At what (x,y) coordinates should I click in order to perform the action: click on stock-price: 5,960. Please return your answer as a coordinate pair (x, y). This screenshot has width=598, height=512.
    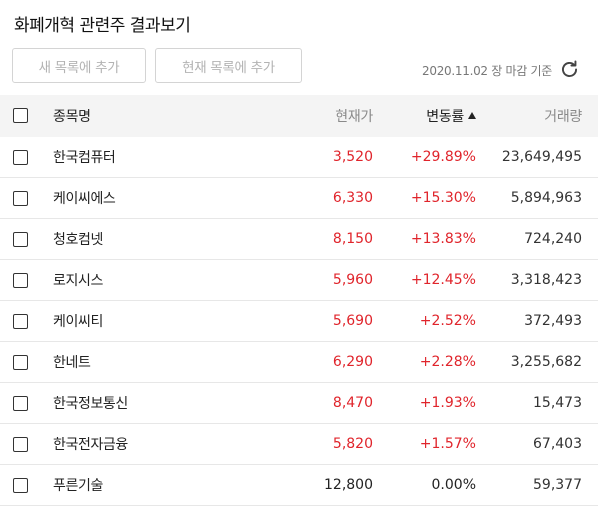
    Looking at the image, I should click on (352, 280).